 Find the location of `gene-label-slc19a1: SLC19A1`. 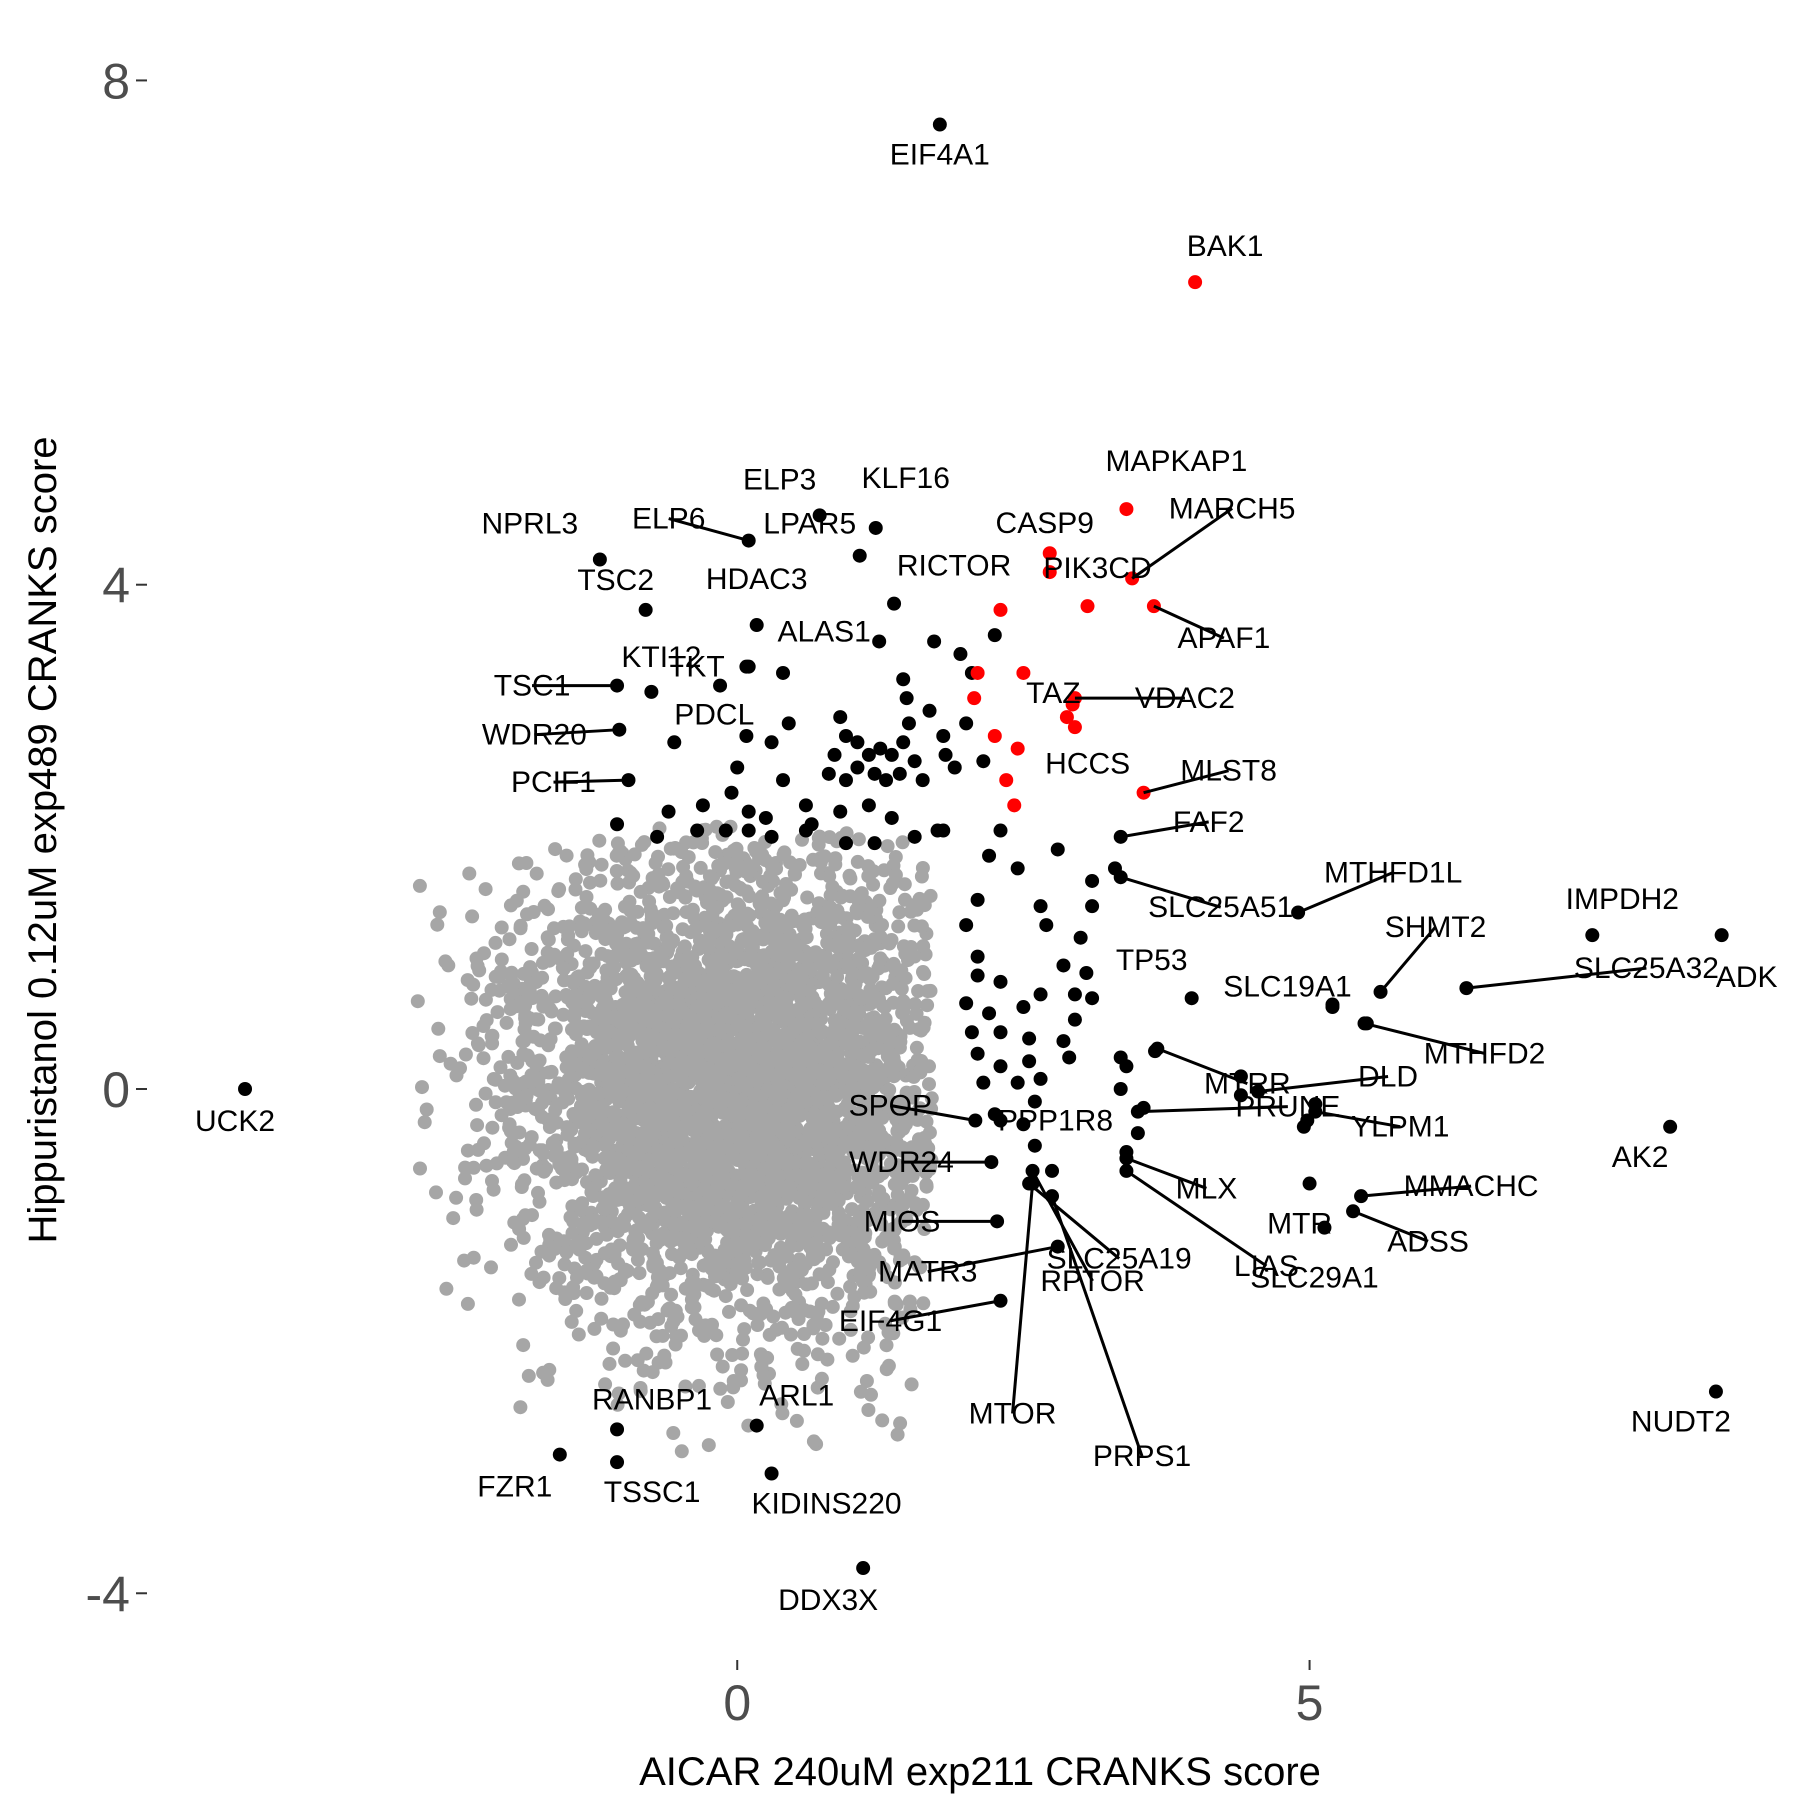

gene-label-slc19a1: SLC19A1 is located at coordinates (1287, 987).